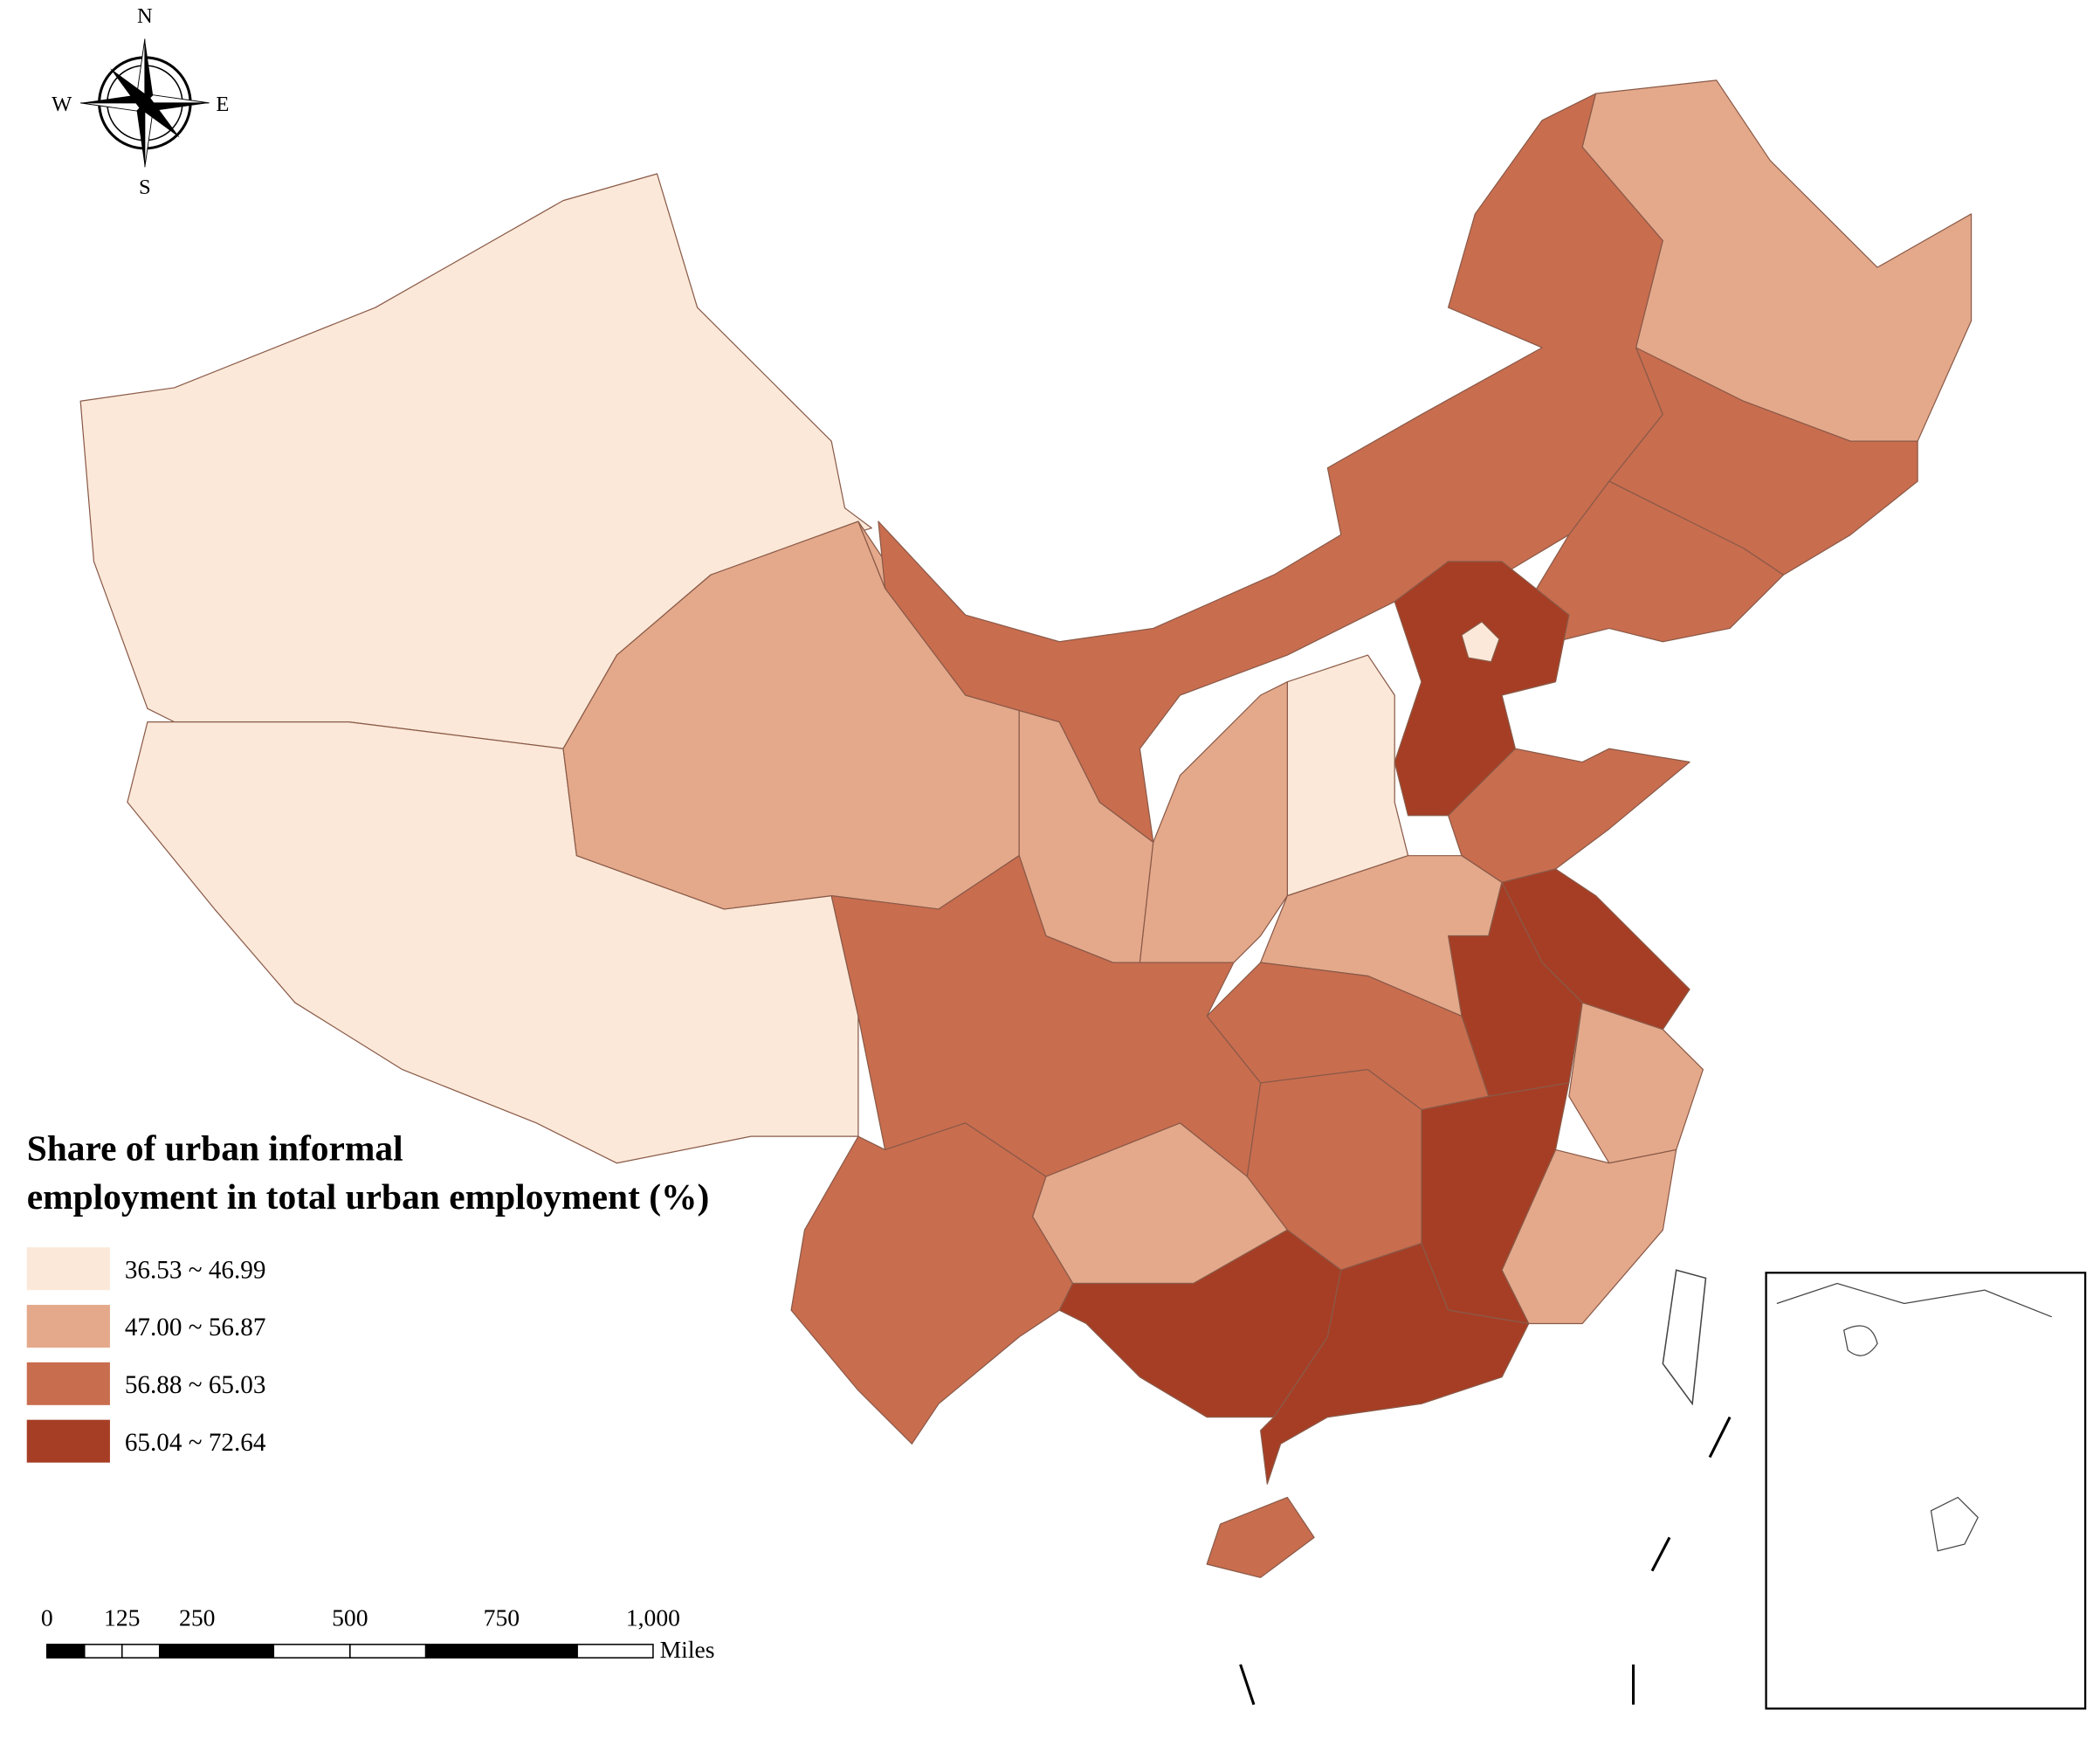  Describe the element at coordinates (502, 1617) in the screenshot. I see `scale-label: 750` at that location.